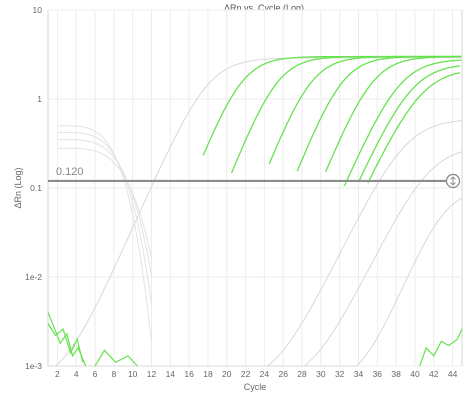 The height and width of the screenshot is (398, 465). I want to click on x-tick-label: 26, so click(283, 374).